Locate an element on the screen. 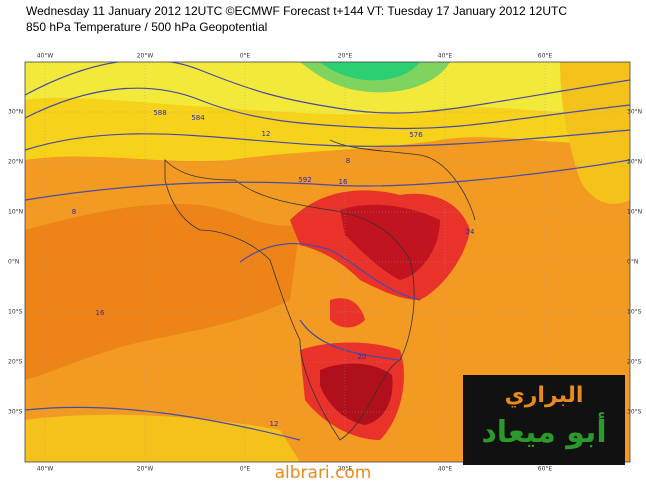 This screenshot has height=483, width=646. contour-label: 592 is located at coordinates (304, 180).